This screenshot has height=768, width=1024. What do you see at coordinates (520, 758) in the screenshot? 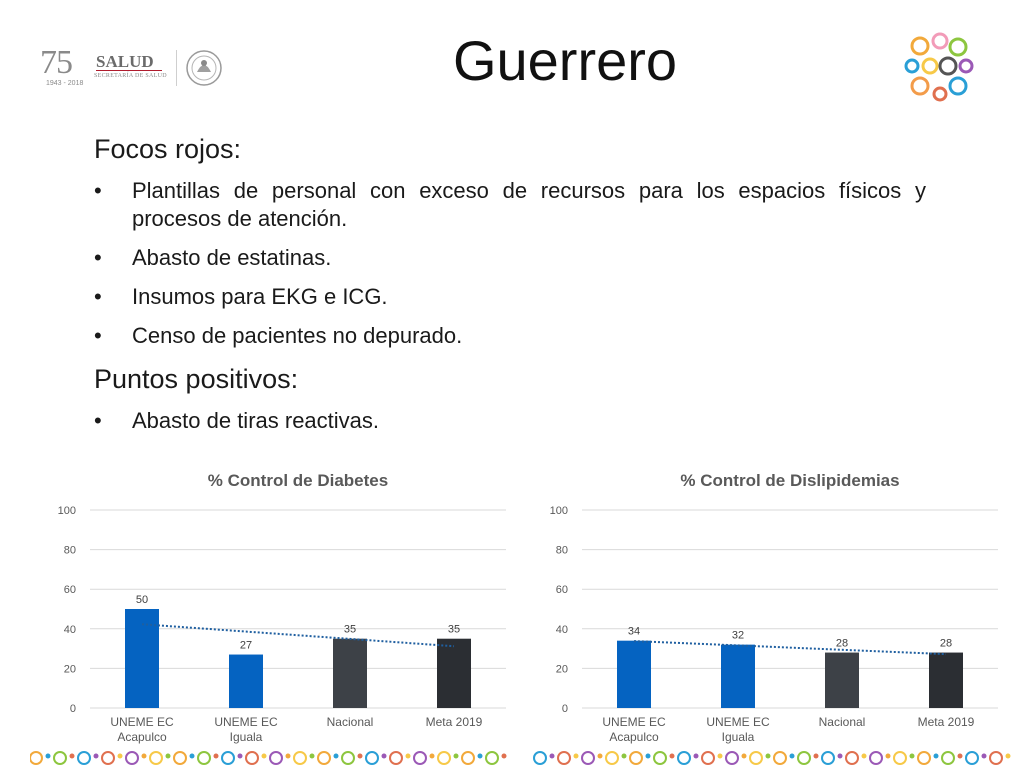
I see `footer-pattern` at bounding box center [520, 758].